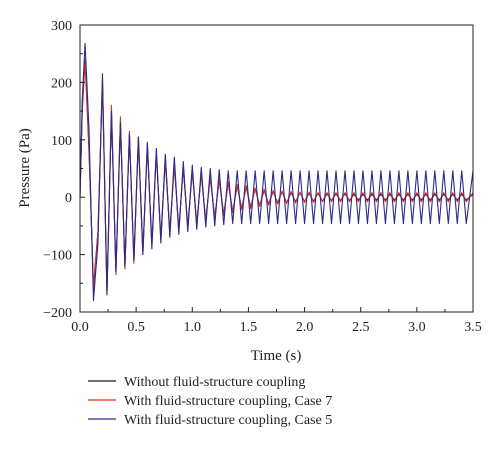 The image size is (500, 455). I want to click on x-tick-label: 1.5, so click(249, 327).